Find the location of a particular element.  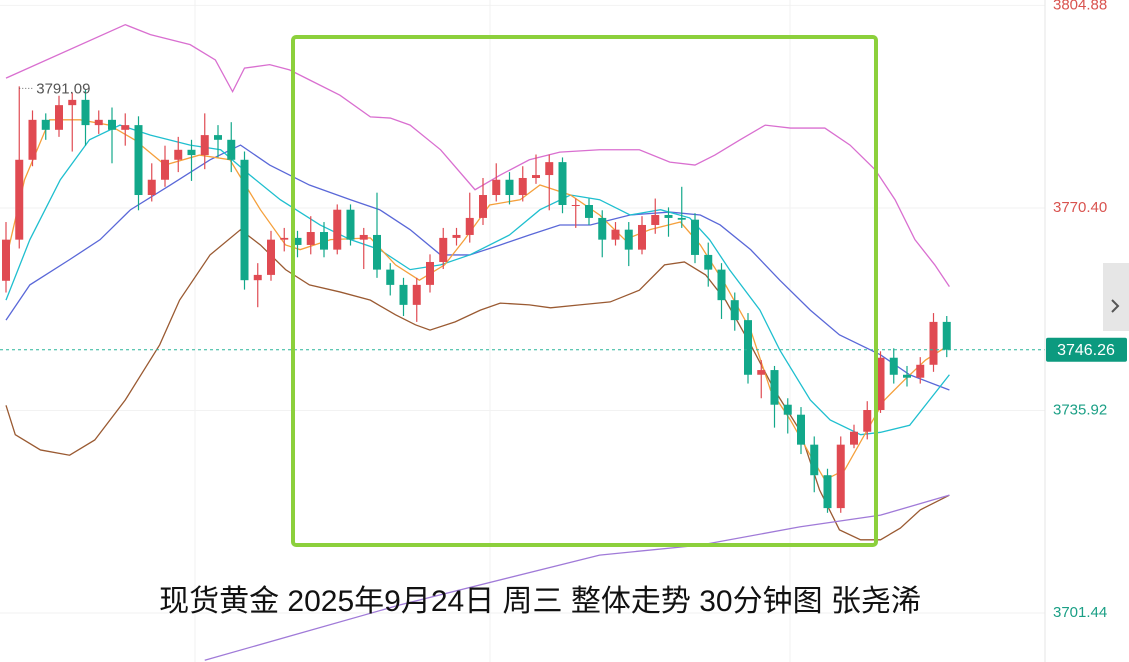

panel-toggle is located at coordinates (1116, 297).